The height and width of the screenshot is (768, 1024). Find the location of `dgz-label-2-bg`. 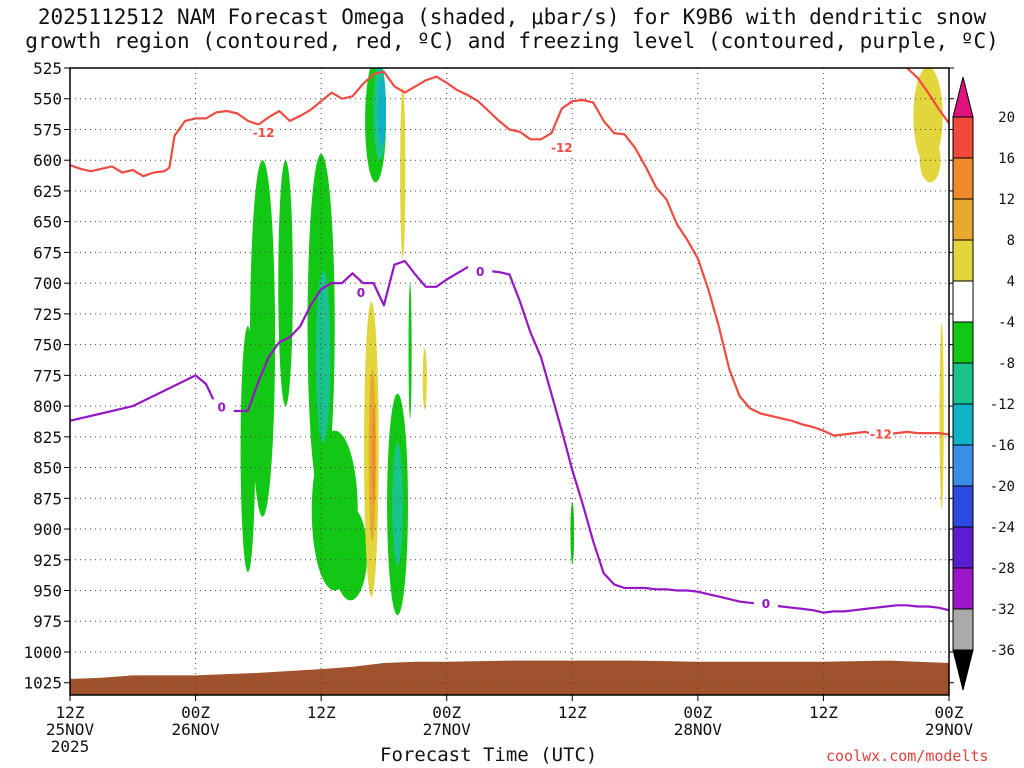

dgz-label-2-bg is located at coordinates (880, 434).